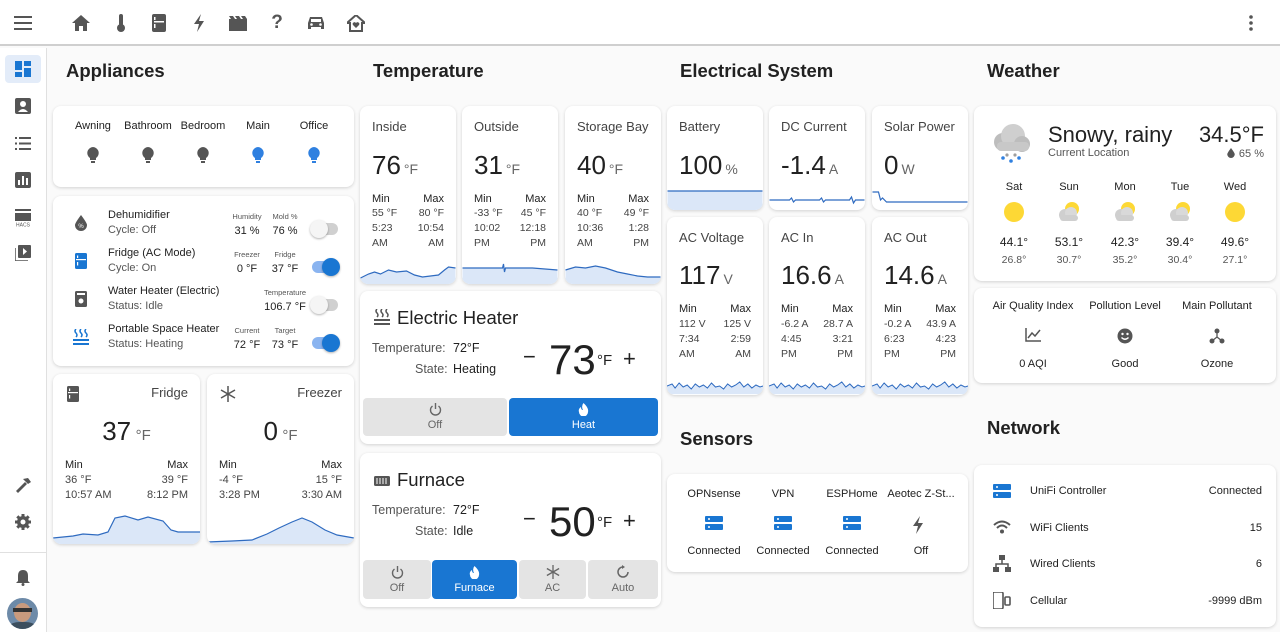 The image size is (1280, 632). What do you see at coordinates (81, 23) in the screenshot?
I see `home-icon` at bounding box center [81, 23].